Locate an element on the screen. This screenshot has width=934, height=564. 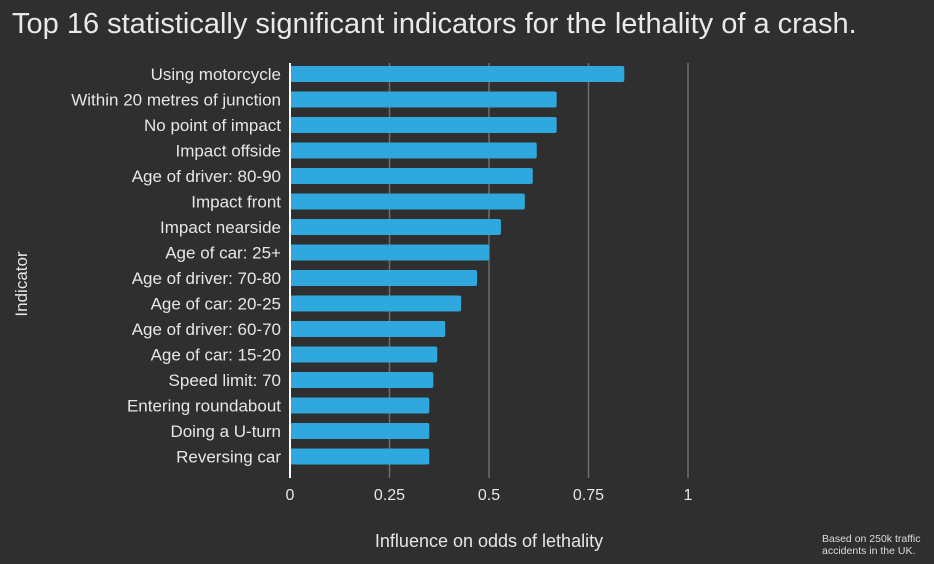
category-label: Age of car: 20-25 is located at coordinates (216, 304).